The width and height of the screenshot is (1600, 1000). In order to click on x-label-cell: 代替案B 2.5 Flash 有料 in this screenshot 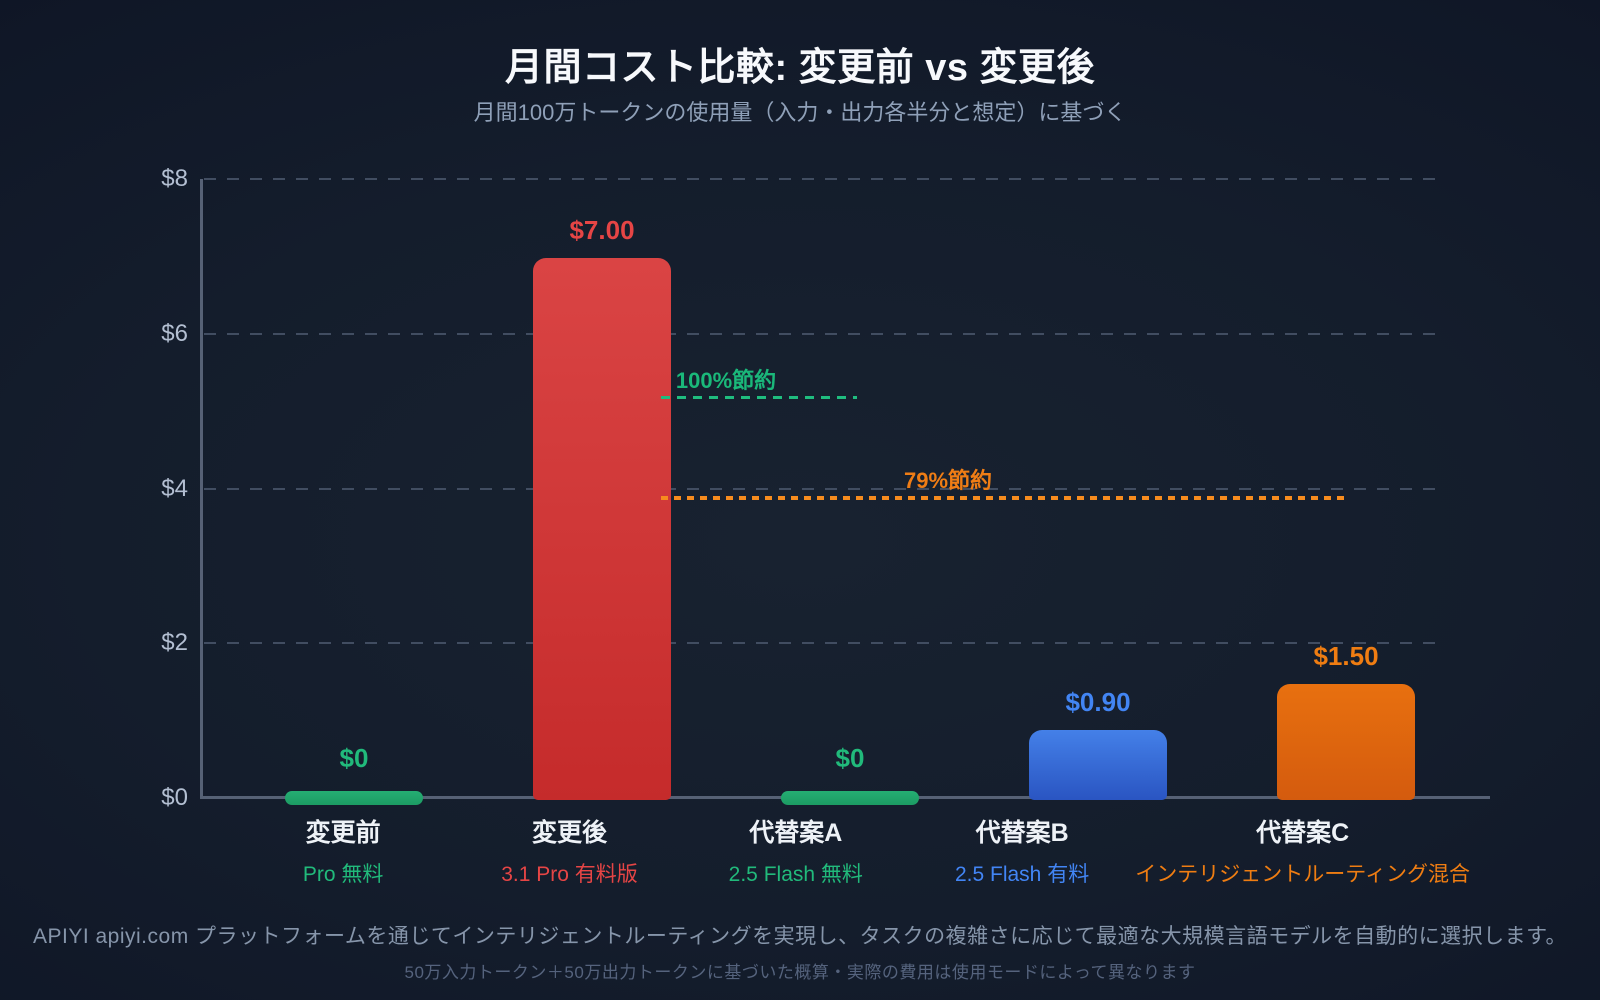, I will do `click(1022, 850)`.